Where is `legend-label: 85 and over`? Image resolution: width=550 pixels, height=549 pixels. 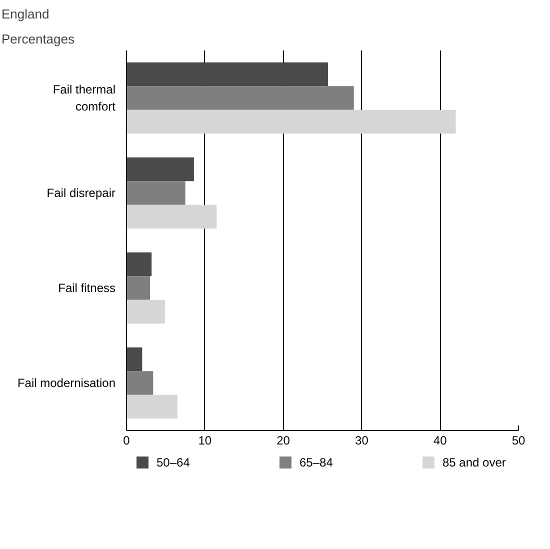 legend-label: 85 and over is located at coordinates (474, 463).